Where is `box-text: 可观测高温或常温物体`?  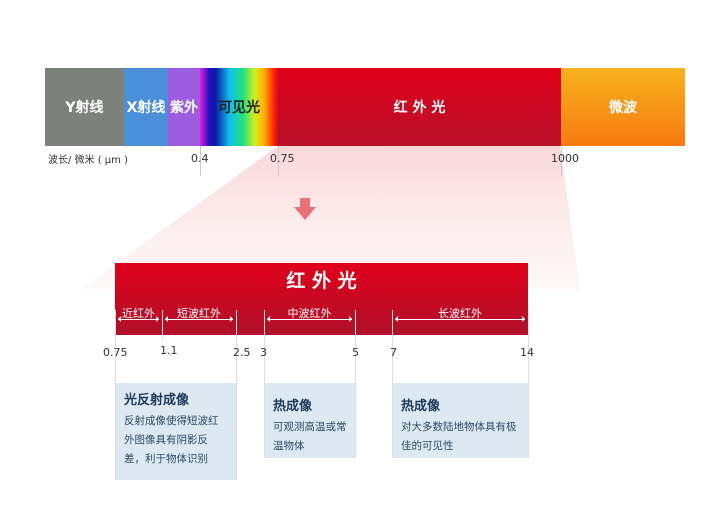
box-text: 可观测高温或常温物体 is located at coordinates (310, 436).